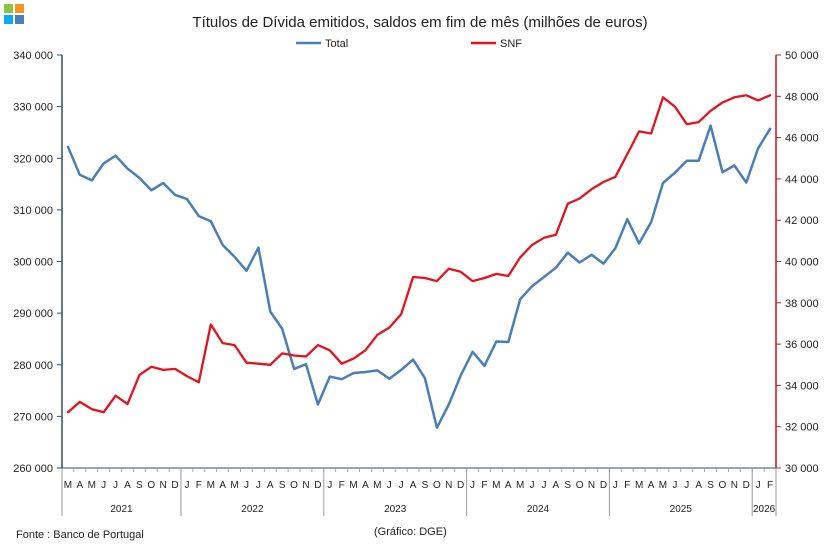  I want to click on y-right-tick-label: 32 000, so click(802, 428).